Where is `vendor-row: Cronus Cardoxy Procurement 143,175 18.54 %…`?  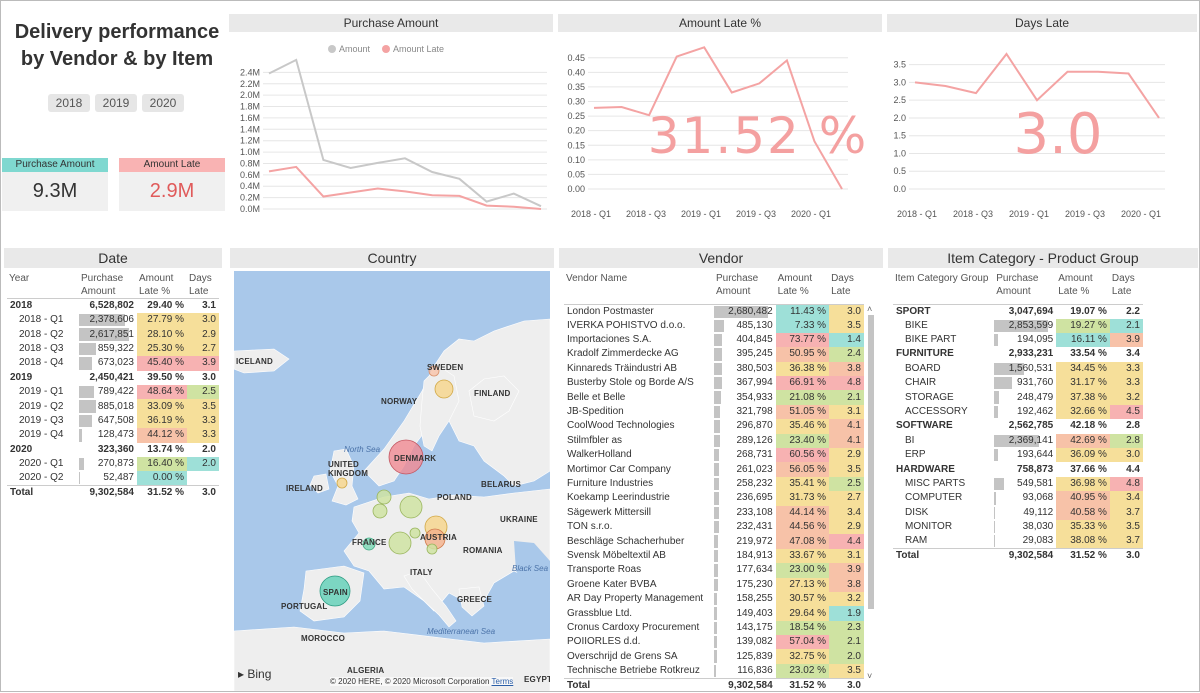
vendor-row: Cronus Cardoxy Procurement 143,175 18.54 %… is located at coordinates (714, 628).